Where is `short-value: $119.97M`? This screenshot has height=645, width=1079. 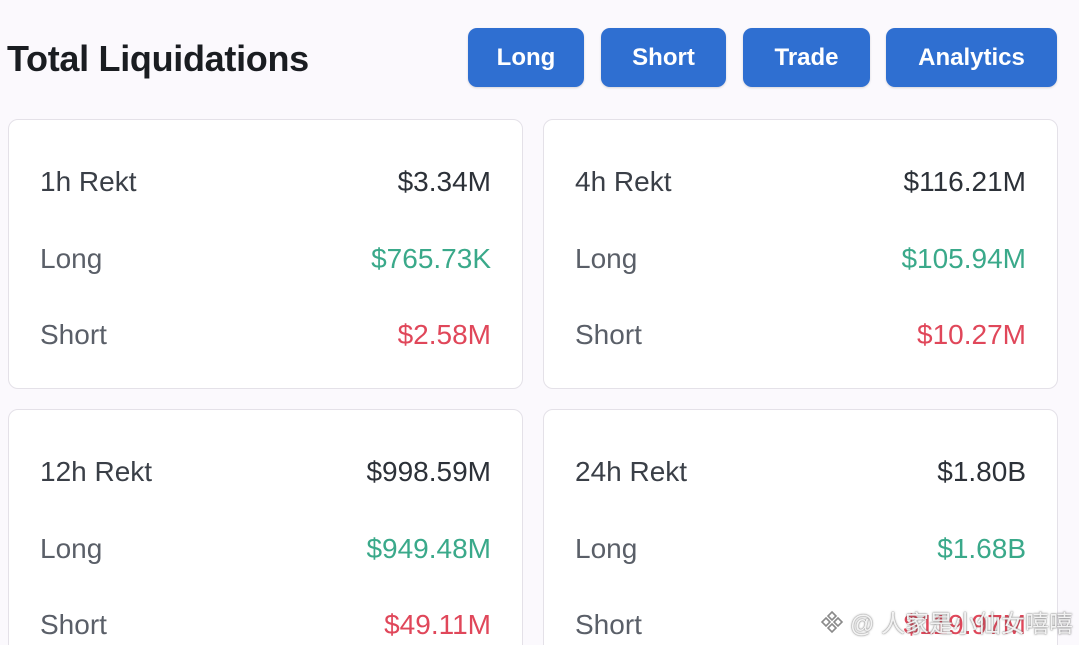
short-value: $119.97M is located at coordinates (964, 624).